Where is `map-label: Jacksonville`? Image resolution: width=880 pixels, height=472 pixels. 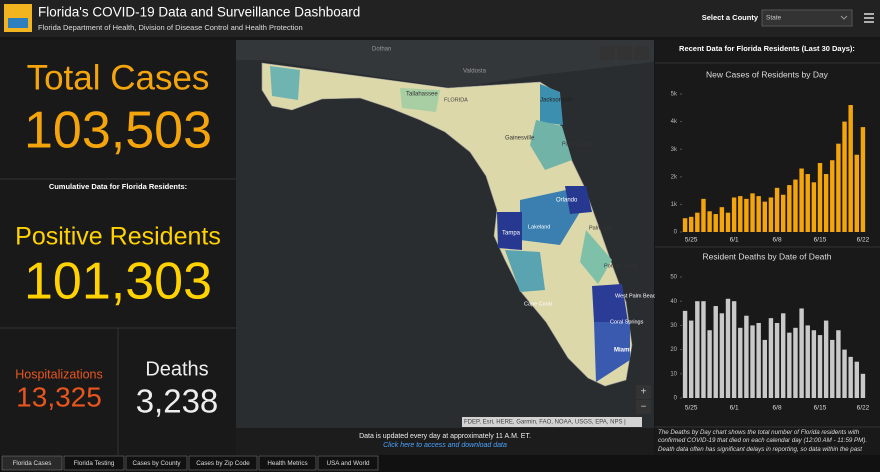
map-label: Jacksonville is located at coordinates (556, 101).